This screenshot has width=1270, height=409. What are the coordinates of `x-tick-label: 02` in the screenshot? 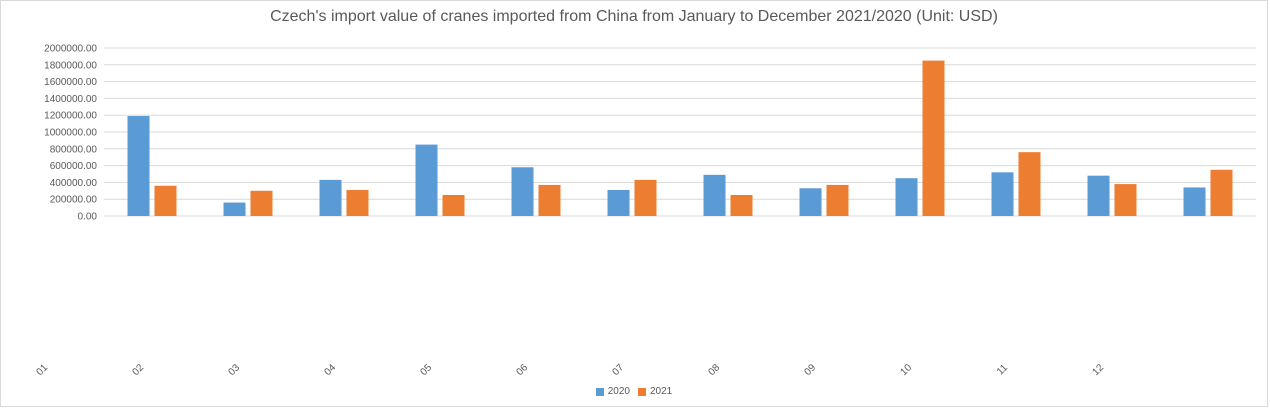 It's located at (138, 370).